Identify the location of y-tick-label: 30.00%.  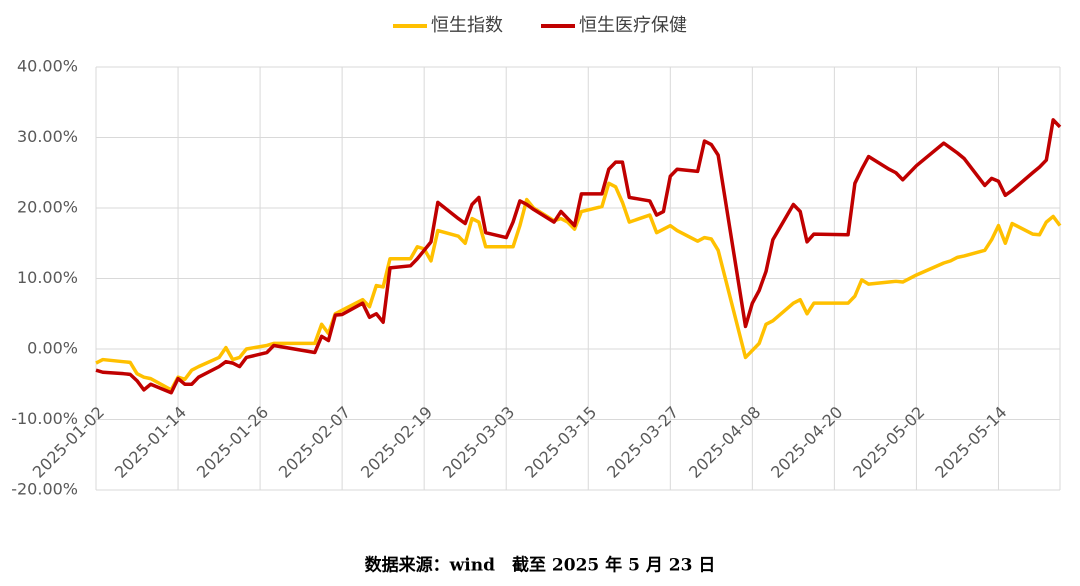
(47, 136).